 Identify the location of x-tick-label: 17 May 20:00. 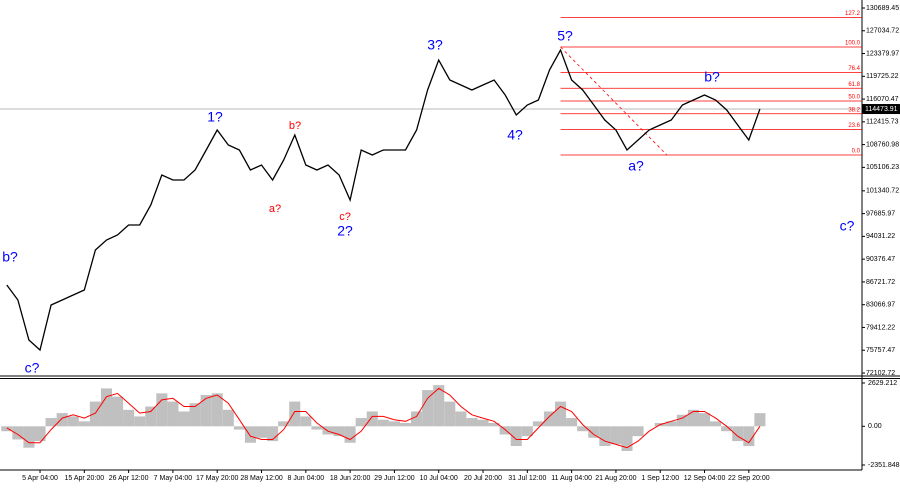
(217, 478).